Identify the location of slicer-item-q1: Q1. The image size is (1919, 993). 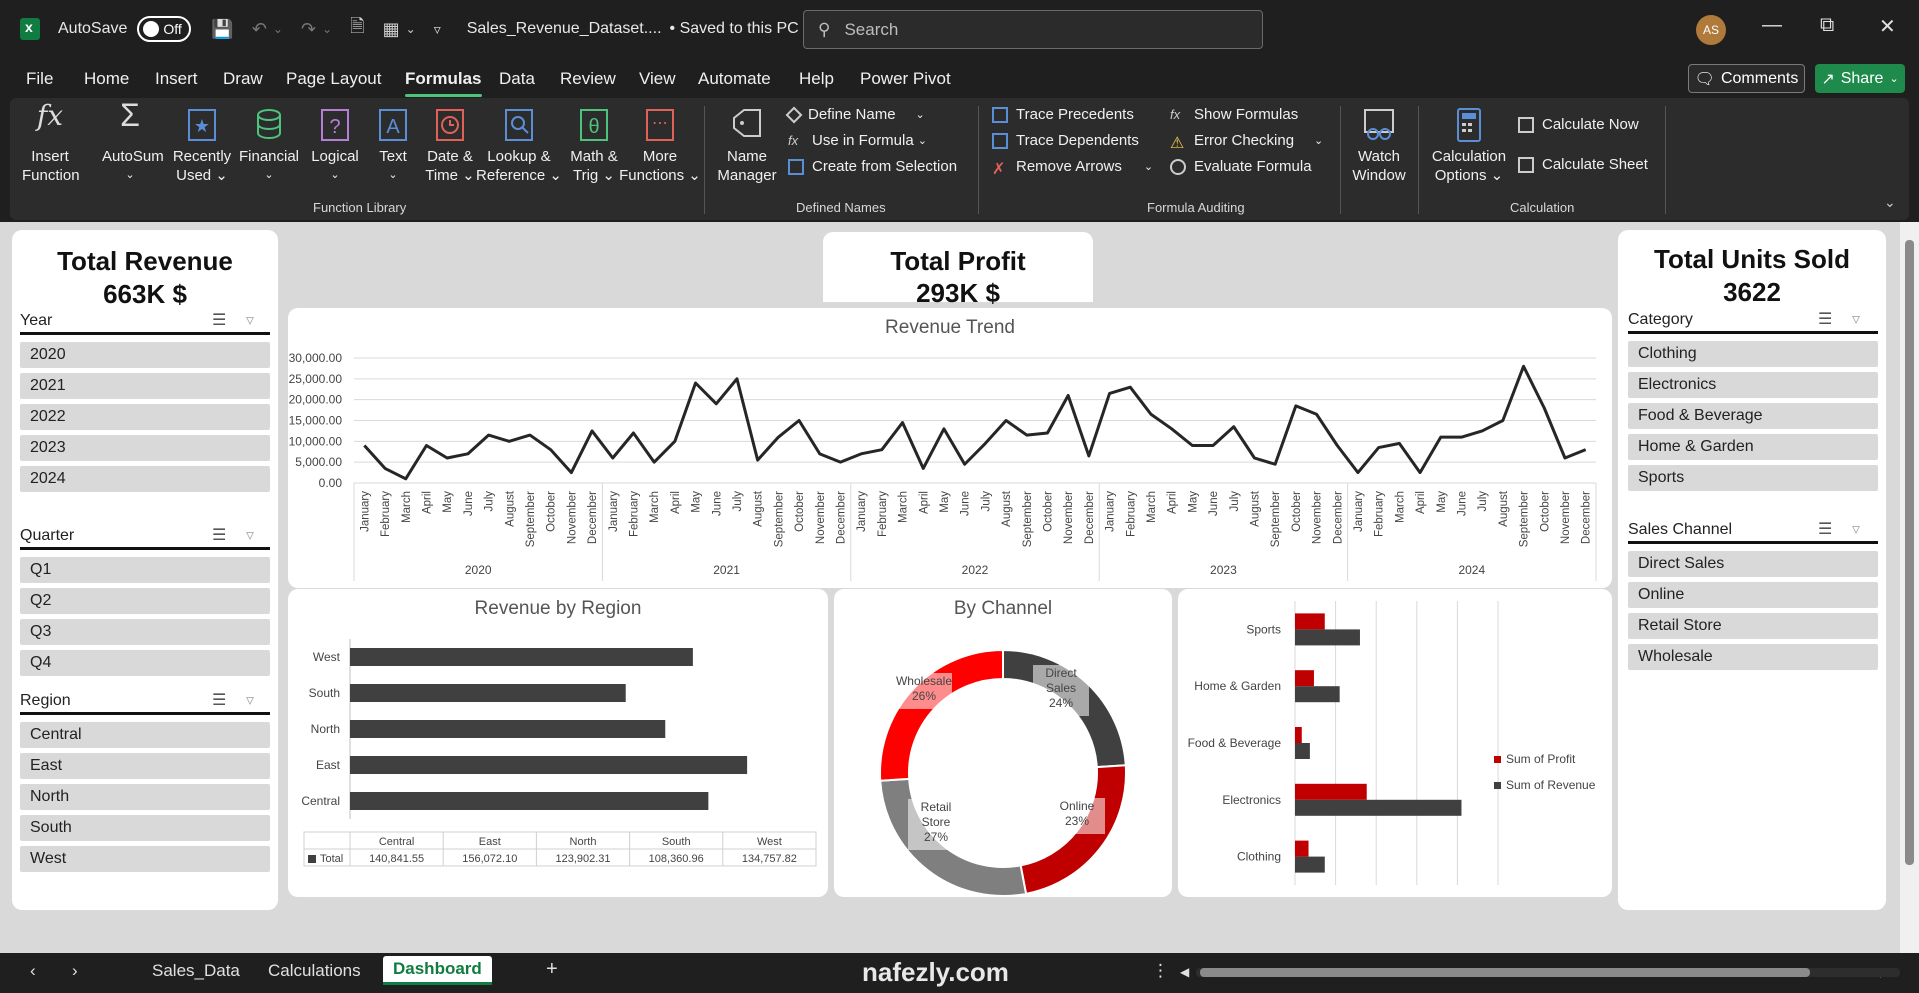
(145, 570).